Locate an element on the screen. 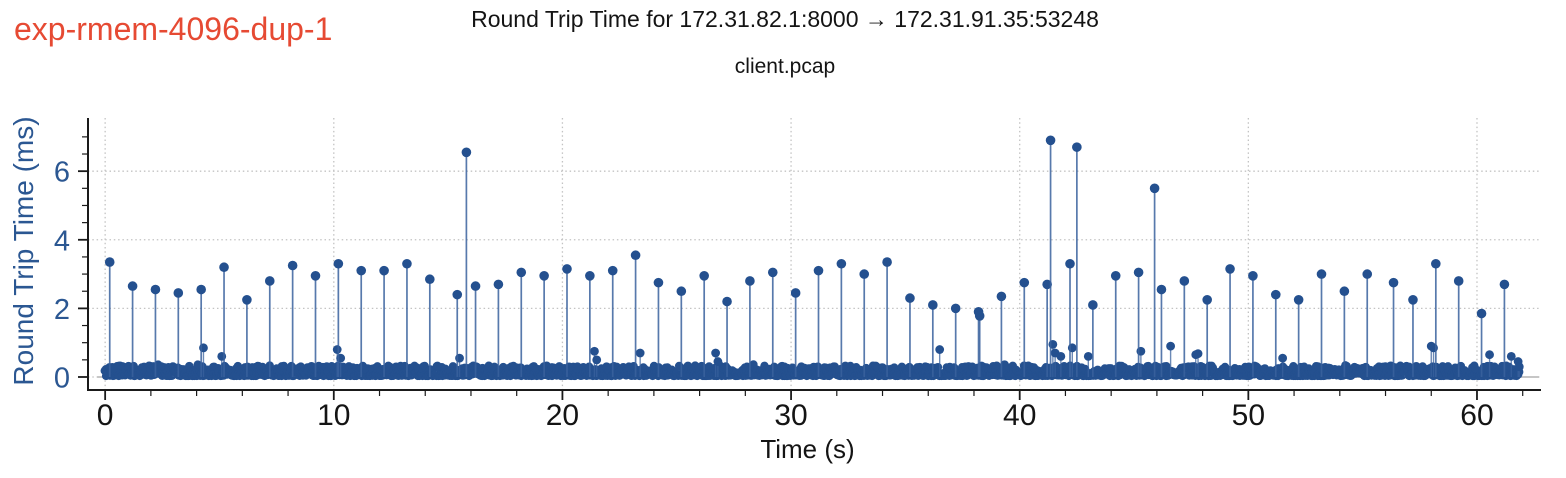 This screenshot has width=1566, height=478. x-axis-label: Time (s) is located at coordinates (807, 449).